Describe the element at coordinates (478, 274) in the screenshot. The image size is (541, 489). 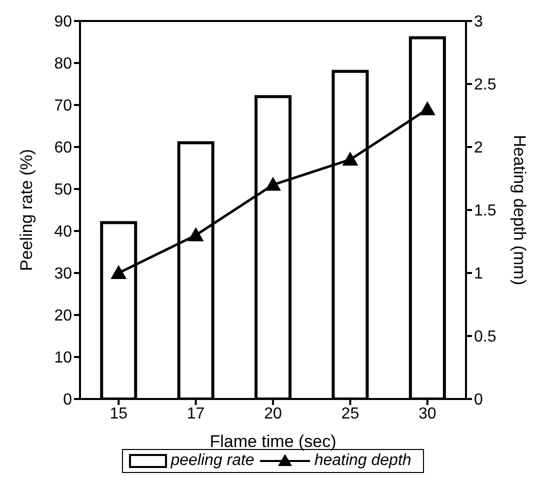
I see `y2-tick-label: 1` at that location.